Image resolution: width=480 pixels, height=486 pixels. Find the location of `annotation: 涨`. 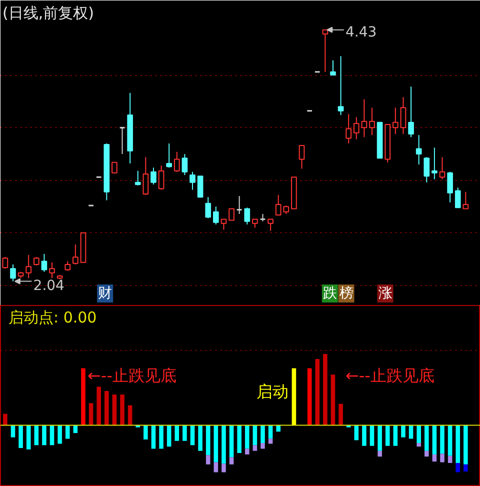

annotation: 涨 is located at coordinates (385, 294).